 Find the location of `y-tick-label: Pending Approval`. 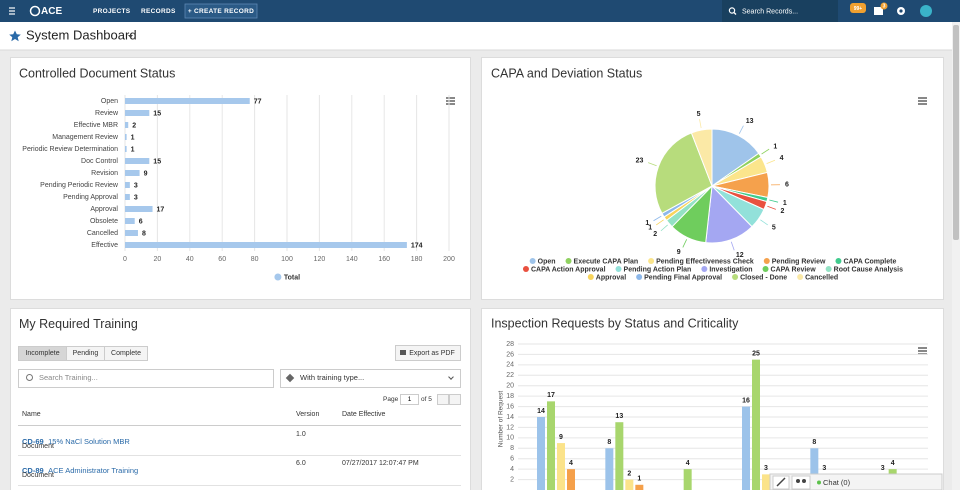

y-tick-label: Pending Approval is located at coordinates (90, 197).